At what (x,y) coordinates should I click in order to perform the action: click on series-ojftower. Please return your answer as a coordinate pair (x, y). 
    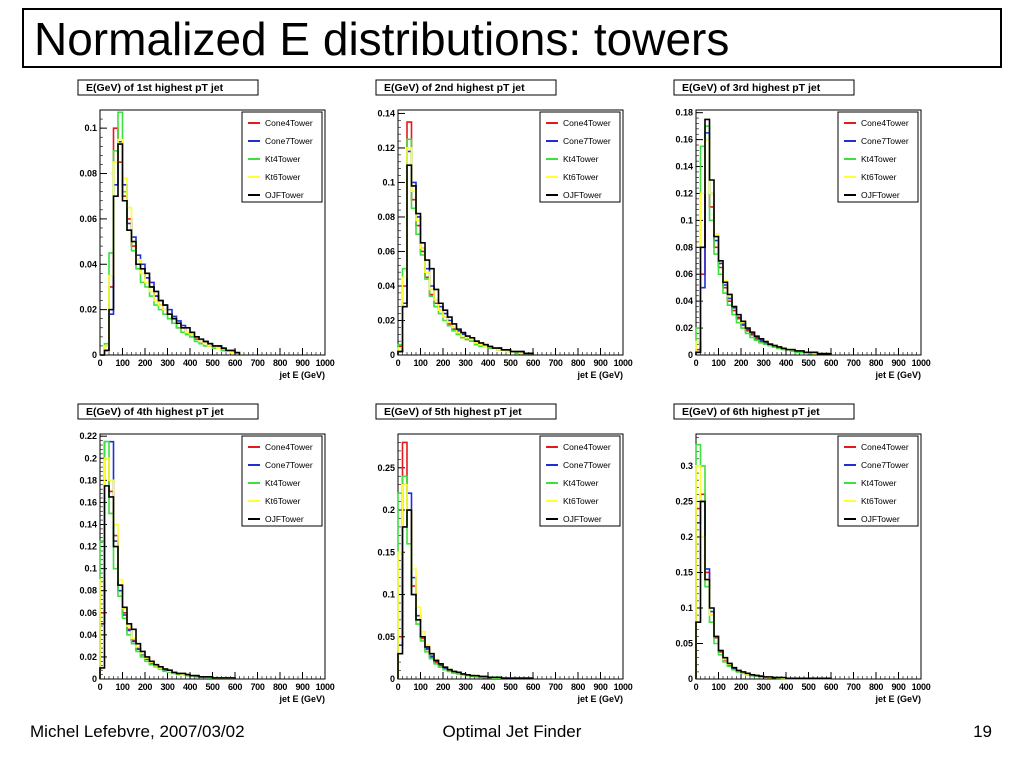
    Looking at the image, I should click on (763, 236).